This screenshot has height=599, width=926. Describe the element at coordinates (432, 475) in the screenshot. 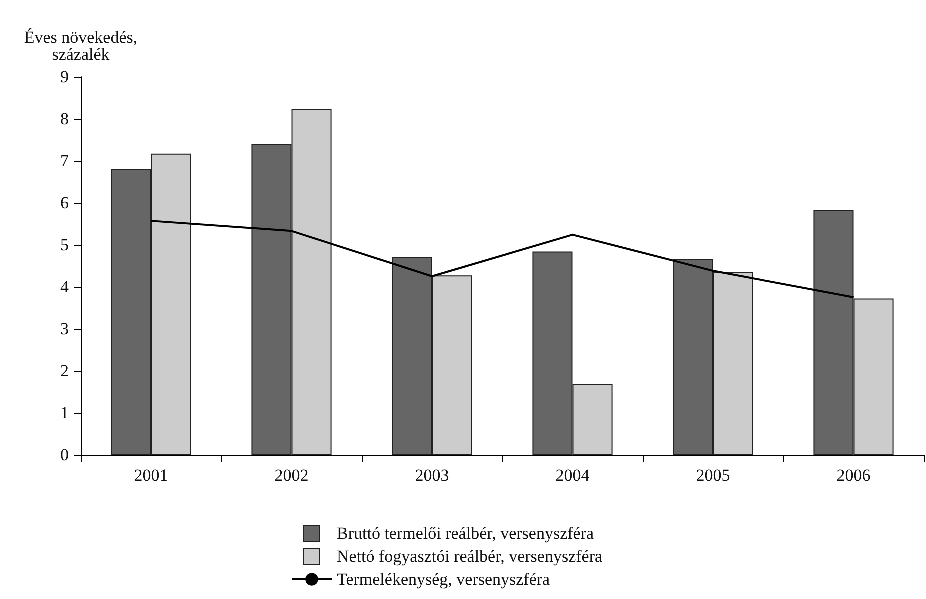

I see `x-tick-label: 2003` at that location.